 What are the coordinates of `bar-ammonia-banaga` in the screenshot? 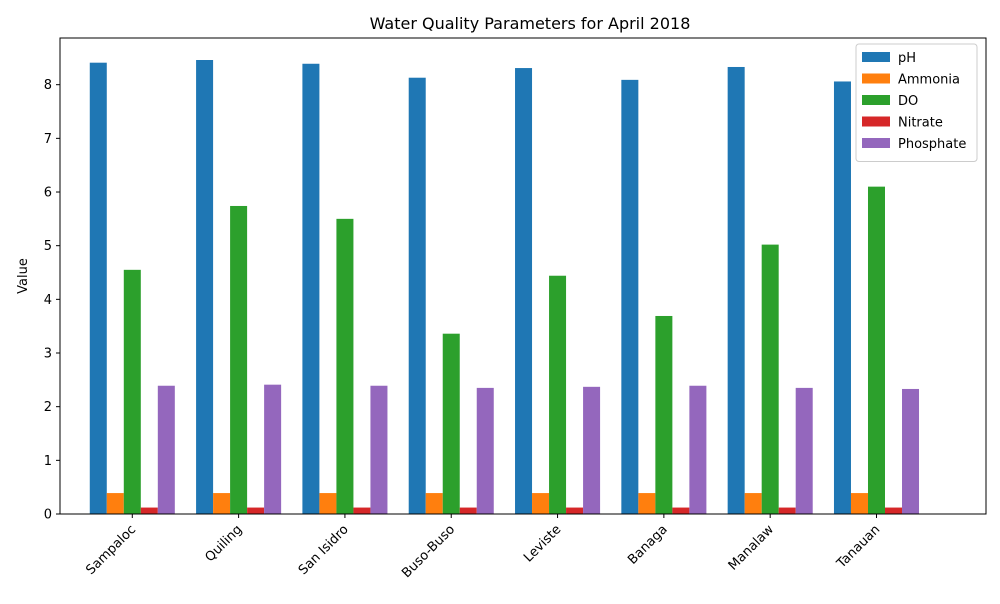 It's located at (647, 503).